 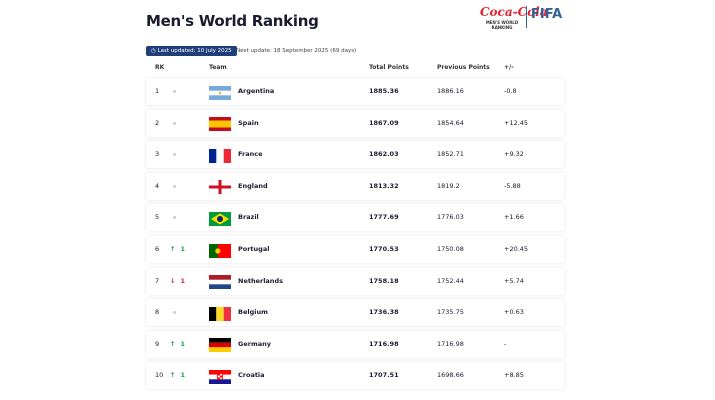 What do you see at coordinates (355, 123) in the screenshot?
I see `ranking-row: 2 Spain 1867.09 1854.64 +12.45` at bounding box center [355, 123].